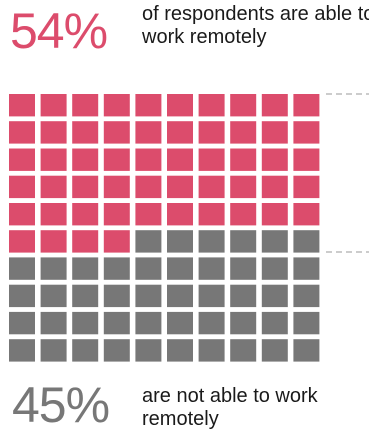  What do you see at coordinates (230, 407) in the screenshot?
I see `not-remote-description: are not able to work remotely` at bounding box center [230, 407].